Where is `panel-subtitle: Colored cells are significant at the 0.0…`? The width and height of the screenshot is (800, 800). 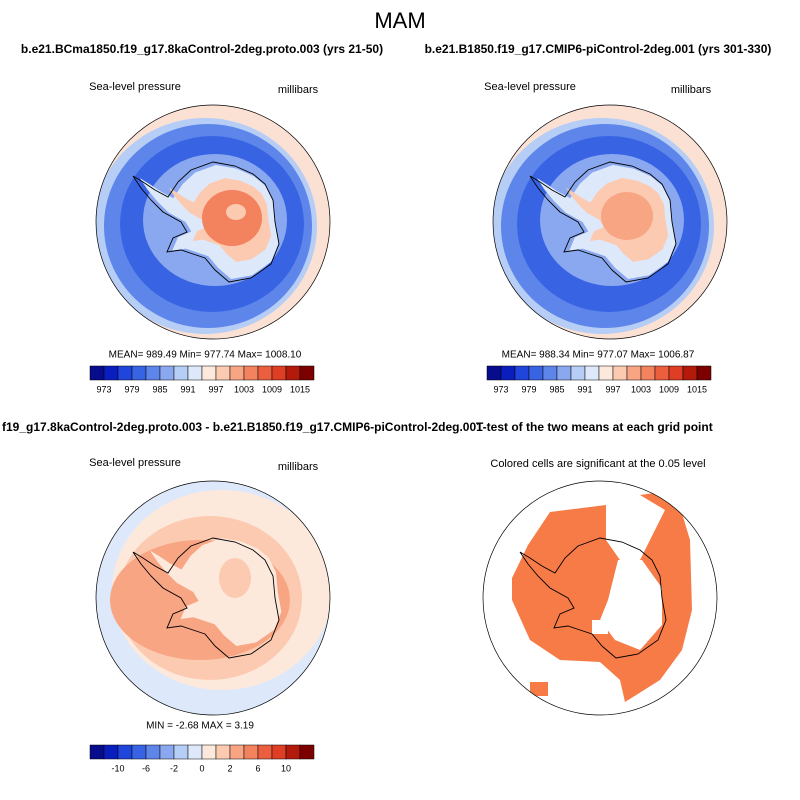
panel-subtitle: Colored cells are significant at the 0.0… is located at coordinates (597, 464).